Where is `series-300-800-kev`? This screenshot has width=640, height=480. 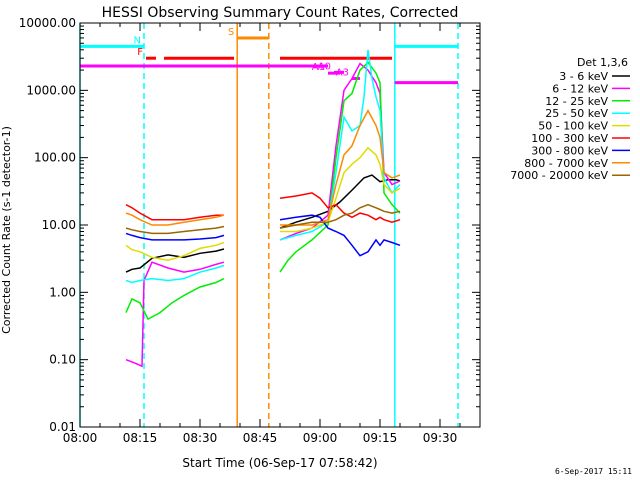 series-300-800-kev is located at coordinates (263, 235).